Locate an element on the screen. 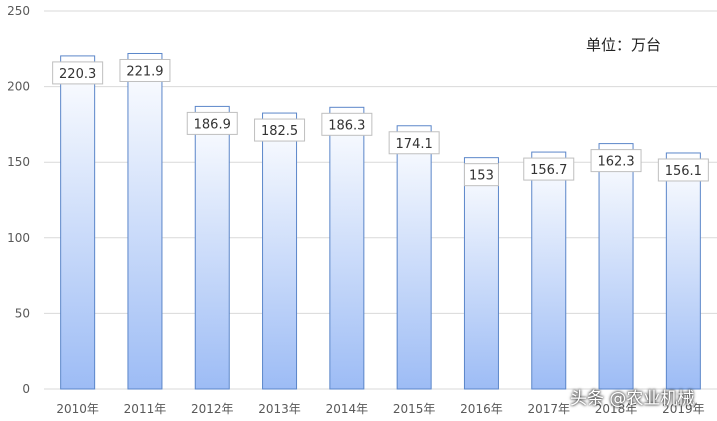 Image resolution: width=717 pixels, height=421 pixels. x-tick-label: 2018年 is located at coordinates (616, 409).